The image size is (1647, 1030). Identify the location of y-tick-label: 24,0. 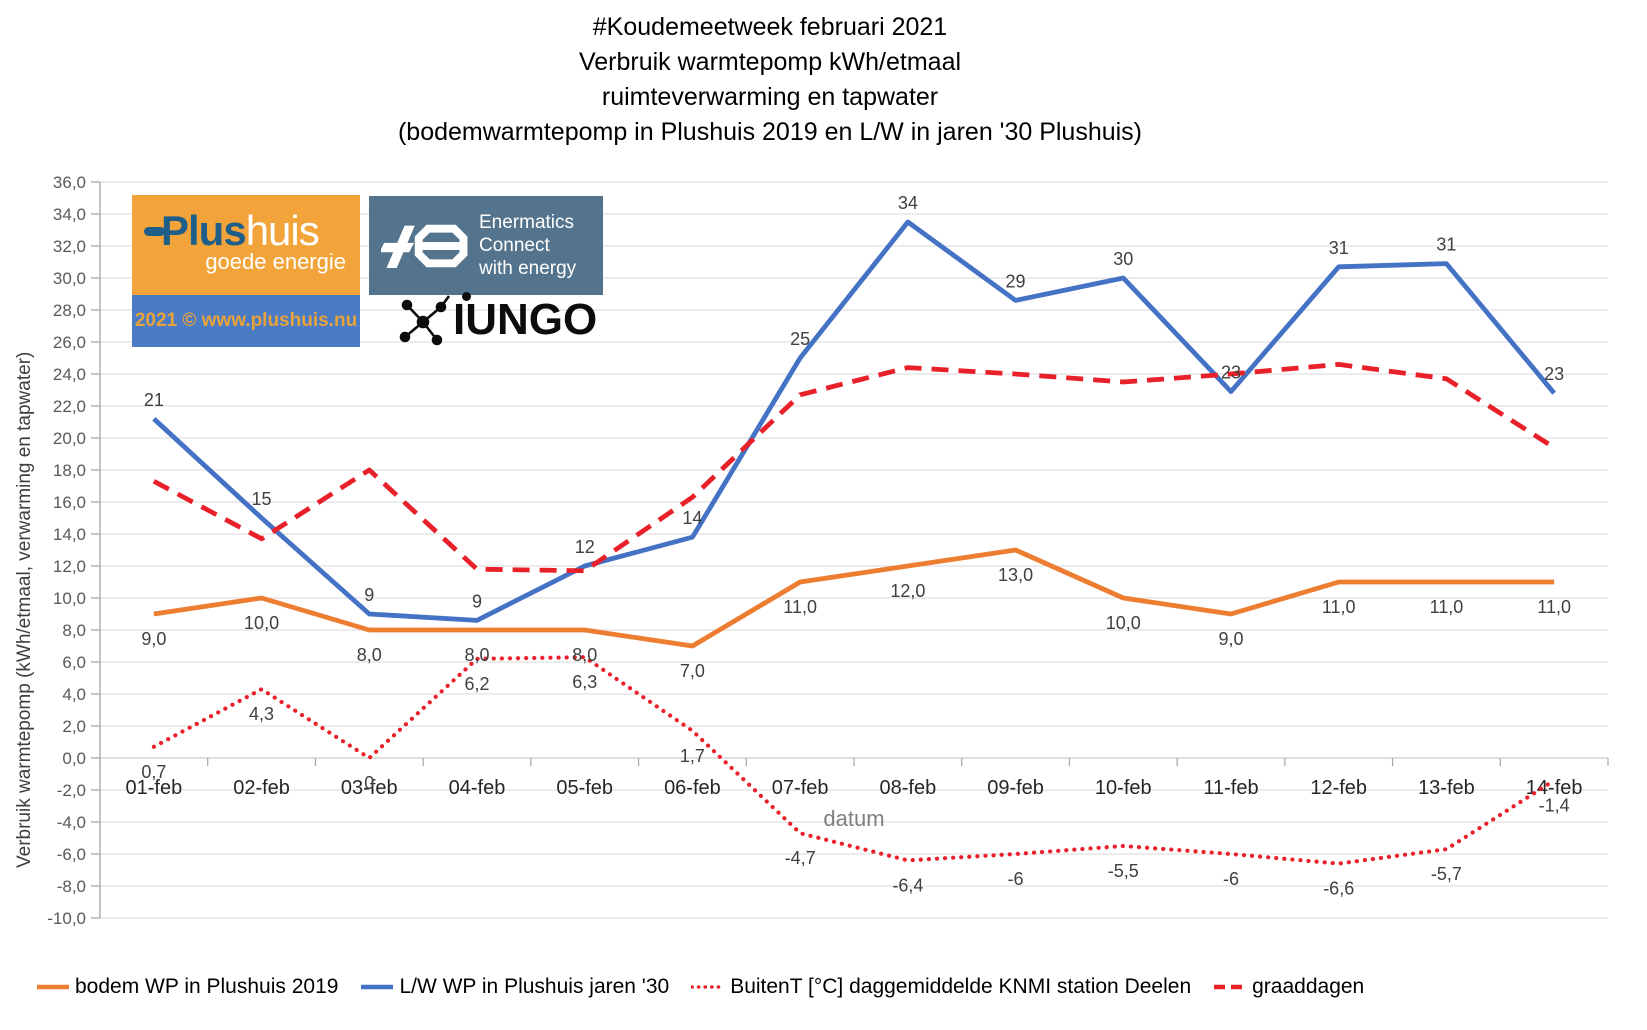
(69, 374).